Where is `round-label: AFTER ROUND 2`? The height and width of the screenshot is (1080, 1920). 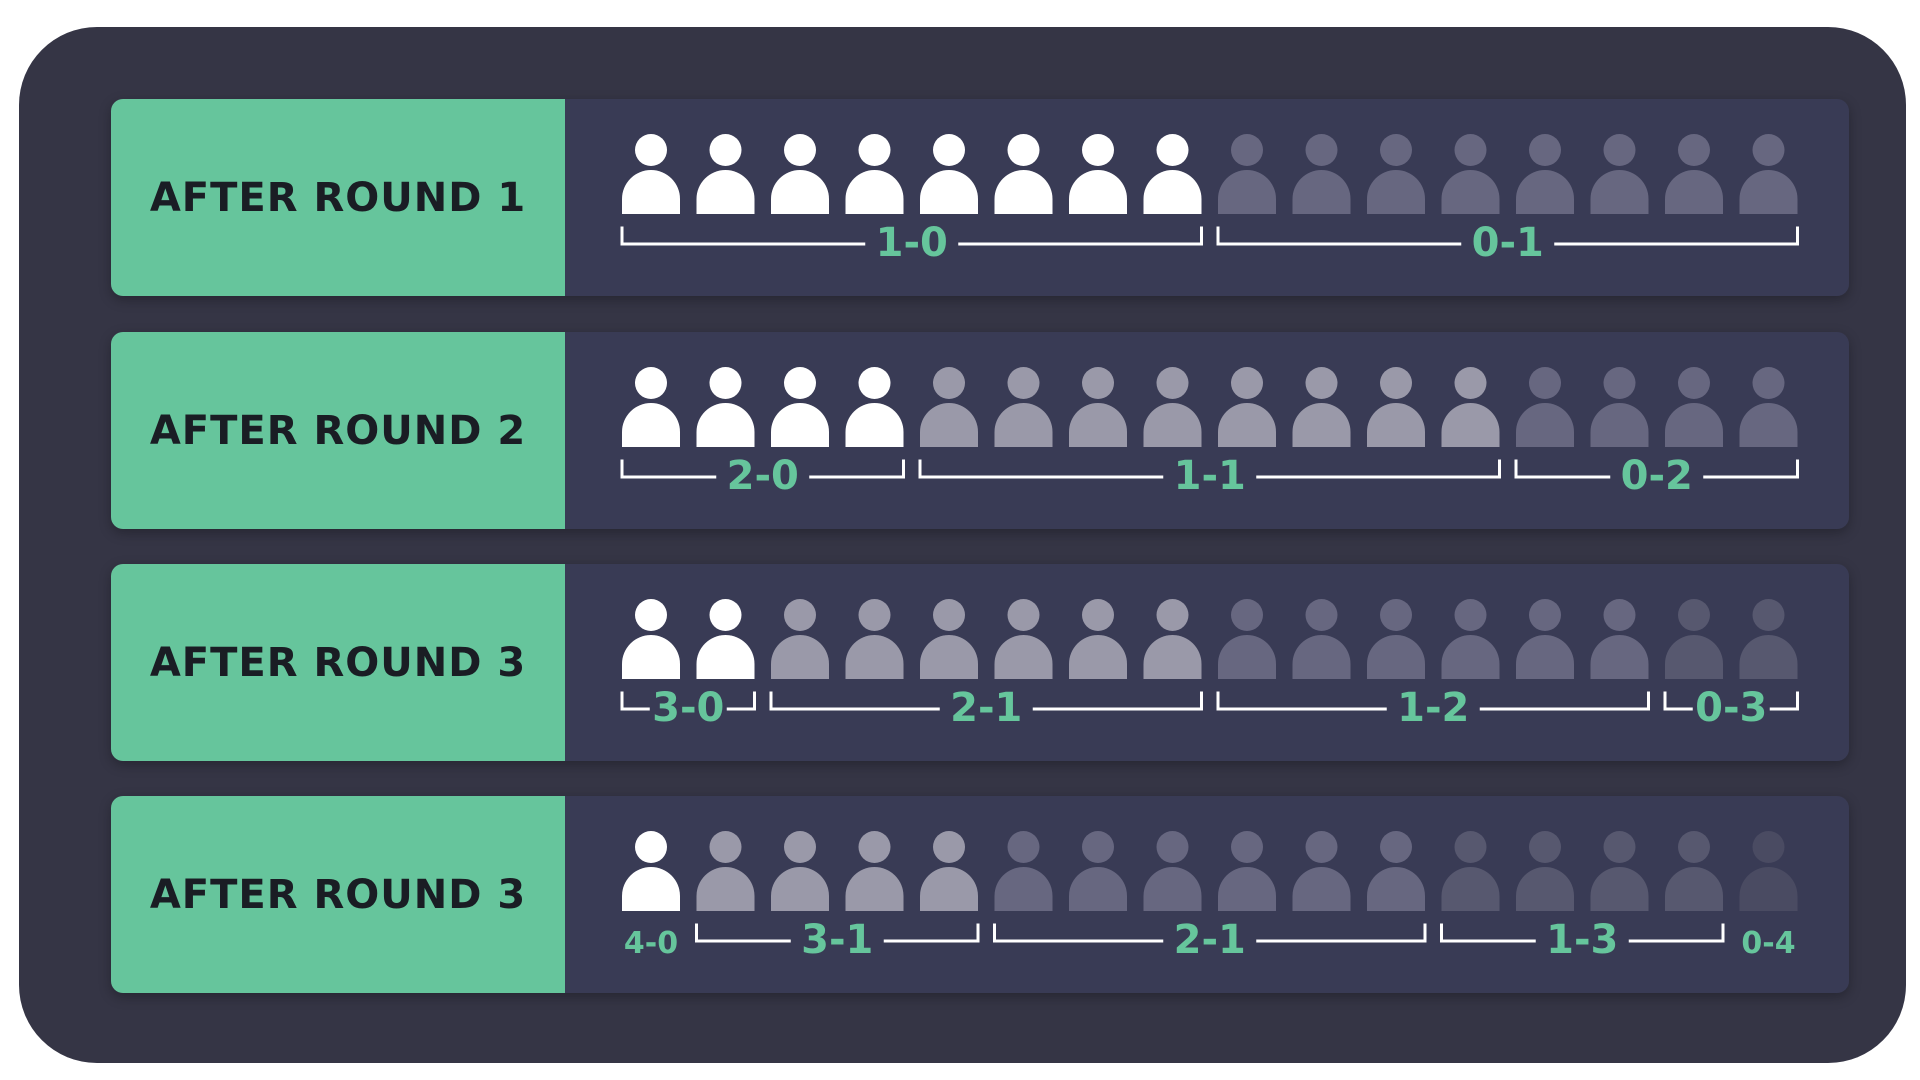 round-label: AFTER ROUND 2 is located at coordinates (338, 430).